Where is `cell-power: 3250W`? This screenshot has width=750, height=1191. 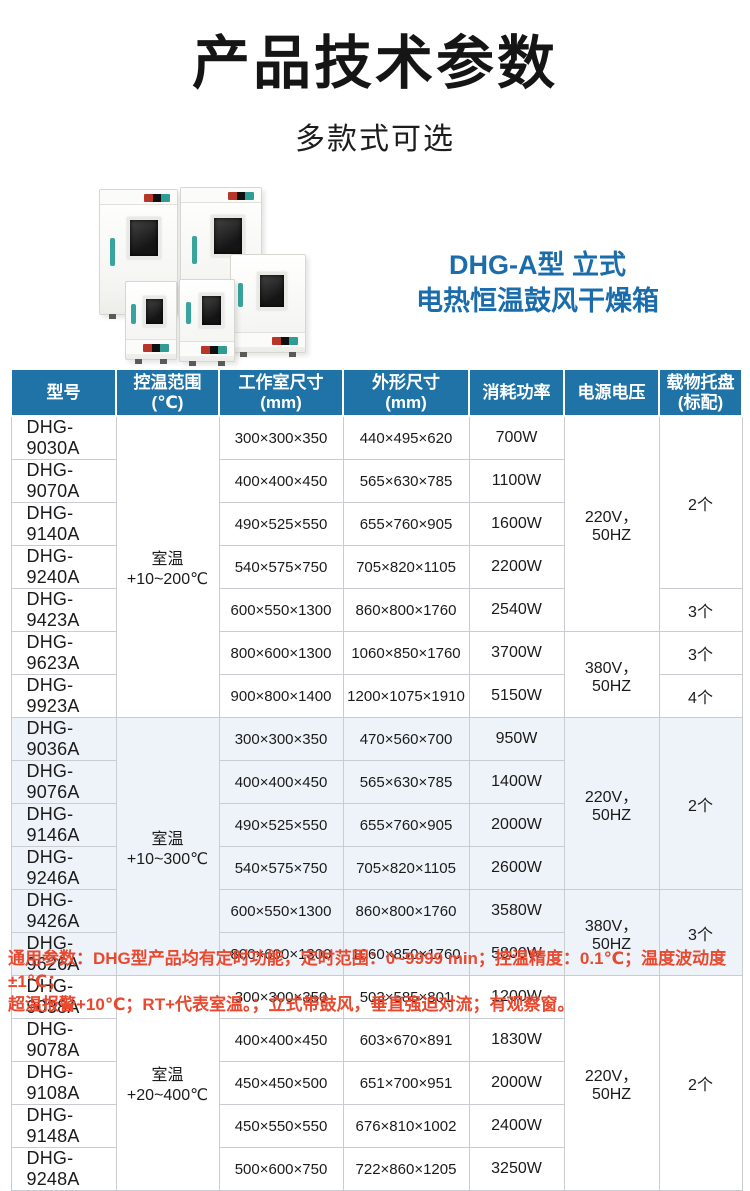
cell-power: 3250W is located at coordinates (516, 1169).